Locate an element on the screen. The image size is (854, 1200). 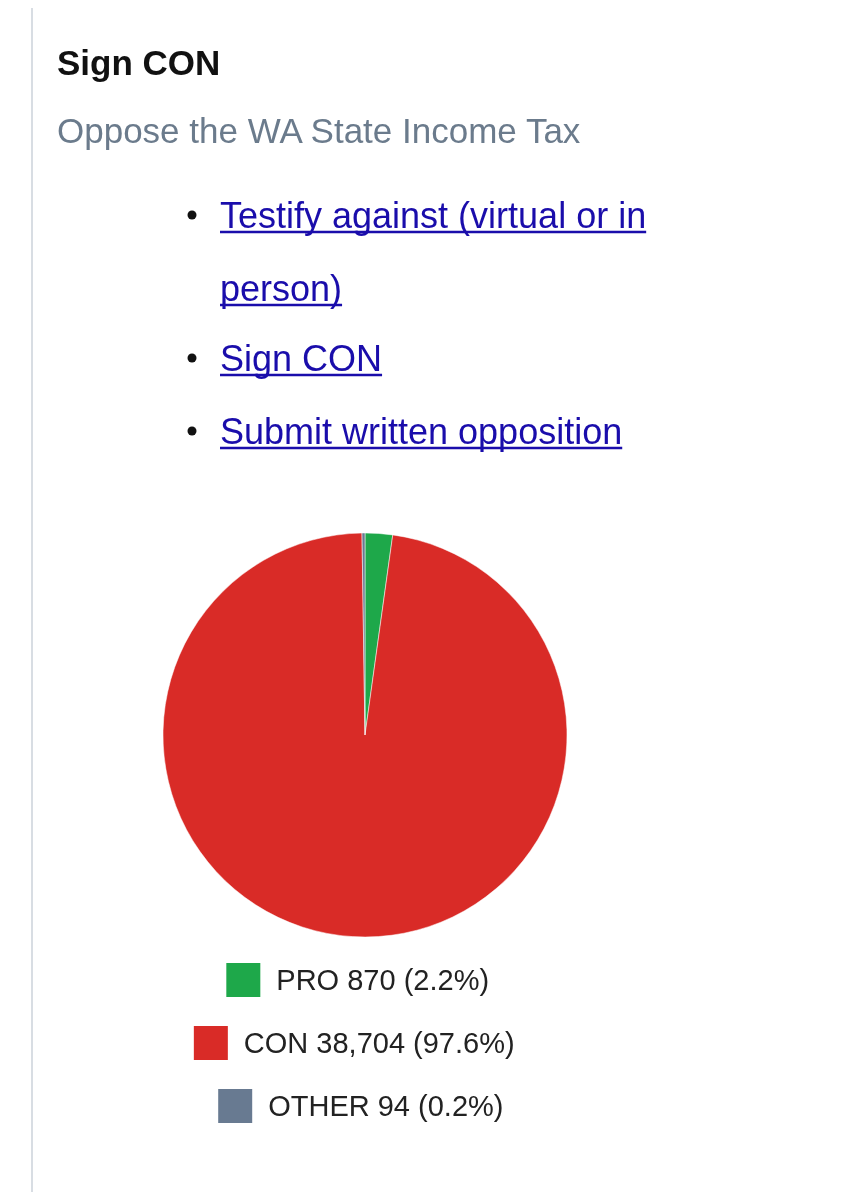
text: Submit written opposition is located at coordinates (421, 431).